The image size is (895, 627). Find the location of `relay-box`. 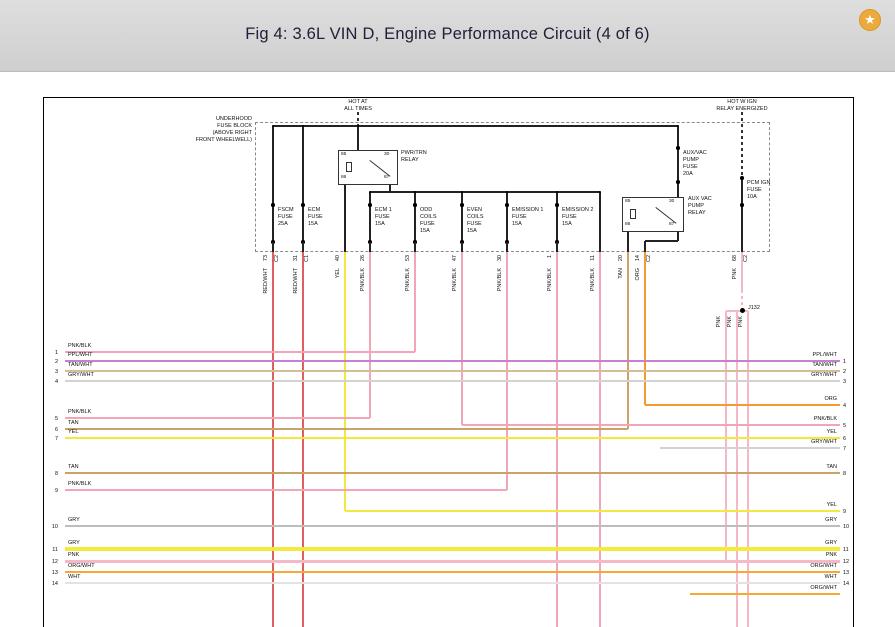

relay-box is located at coordinates (653, 214).